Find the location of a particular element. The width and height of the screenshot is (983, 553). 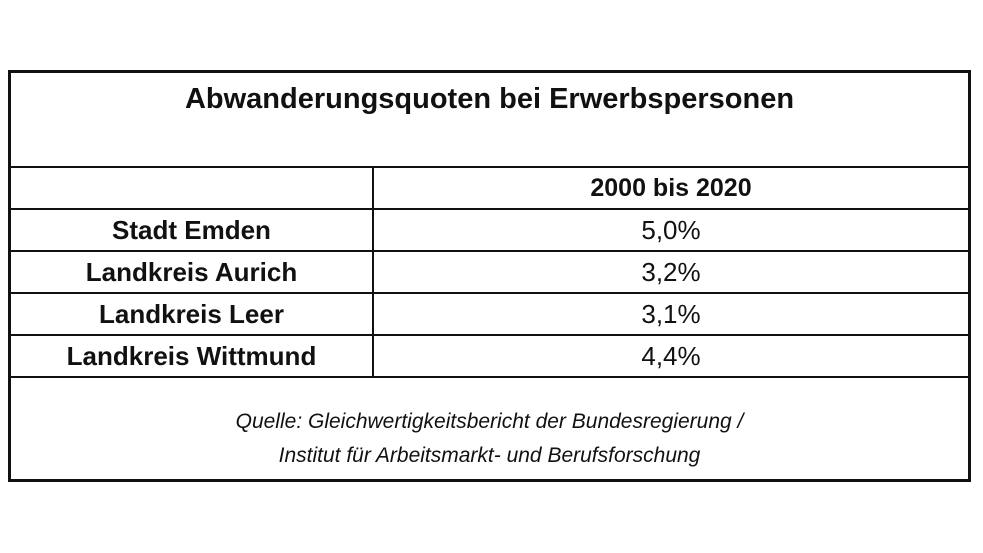

row-label: Landkreis Aurich is located at coordinates (192, 272).